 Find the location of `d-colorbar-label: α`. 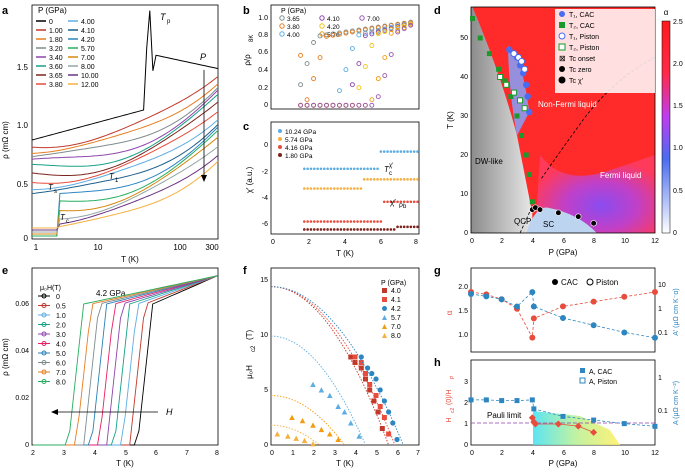

d-colorbar-label: α is located at coordinates (666, 12).